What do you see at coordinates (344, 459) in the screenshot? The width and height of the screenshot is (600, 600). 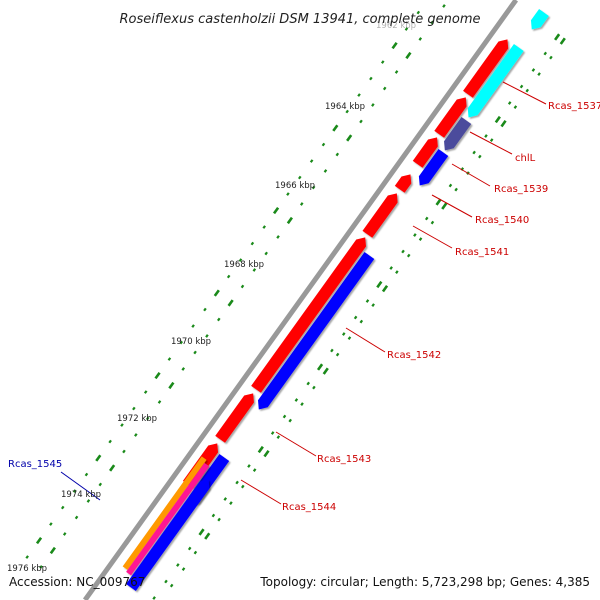 I see `gene-label-rcas-1543: Rcas_1543` at bounding box center [344, 459].